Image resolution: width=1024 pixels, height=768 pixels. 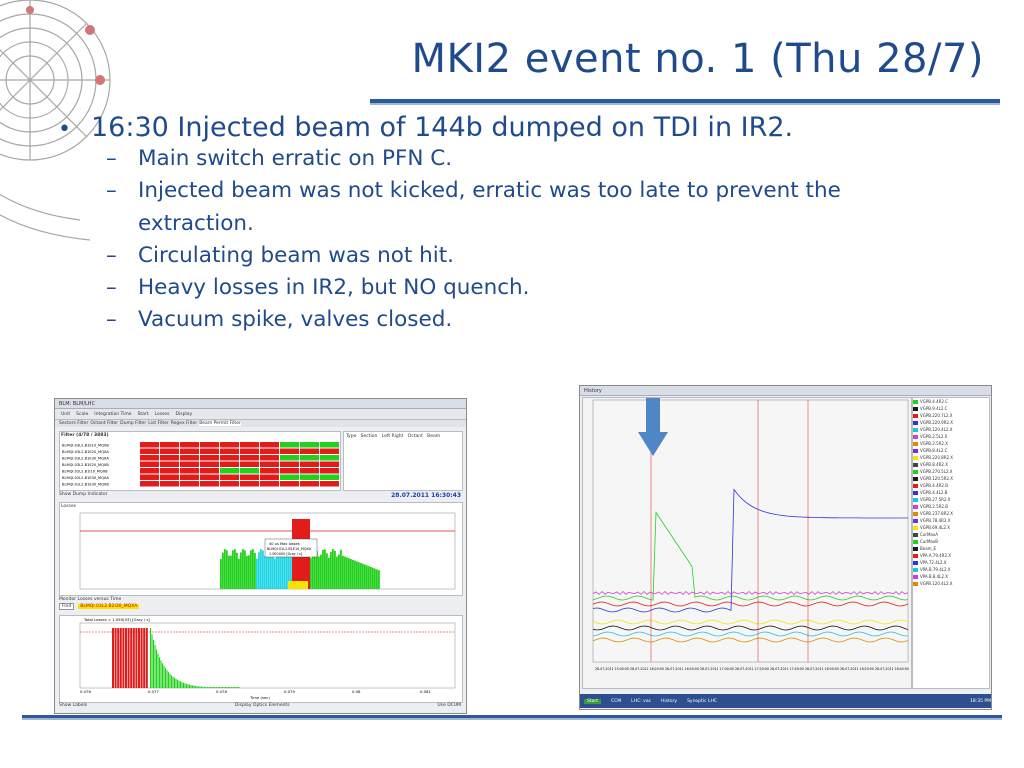 What do you see at coordinates (951, 576) in the screenshot?
I see `legend-item: VPA.B.8.4L2.X` at bounding box center [951, 576].